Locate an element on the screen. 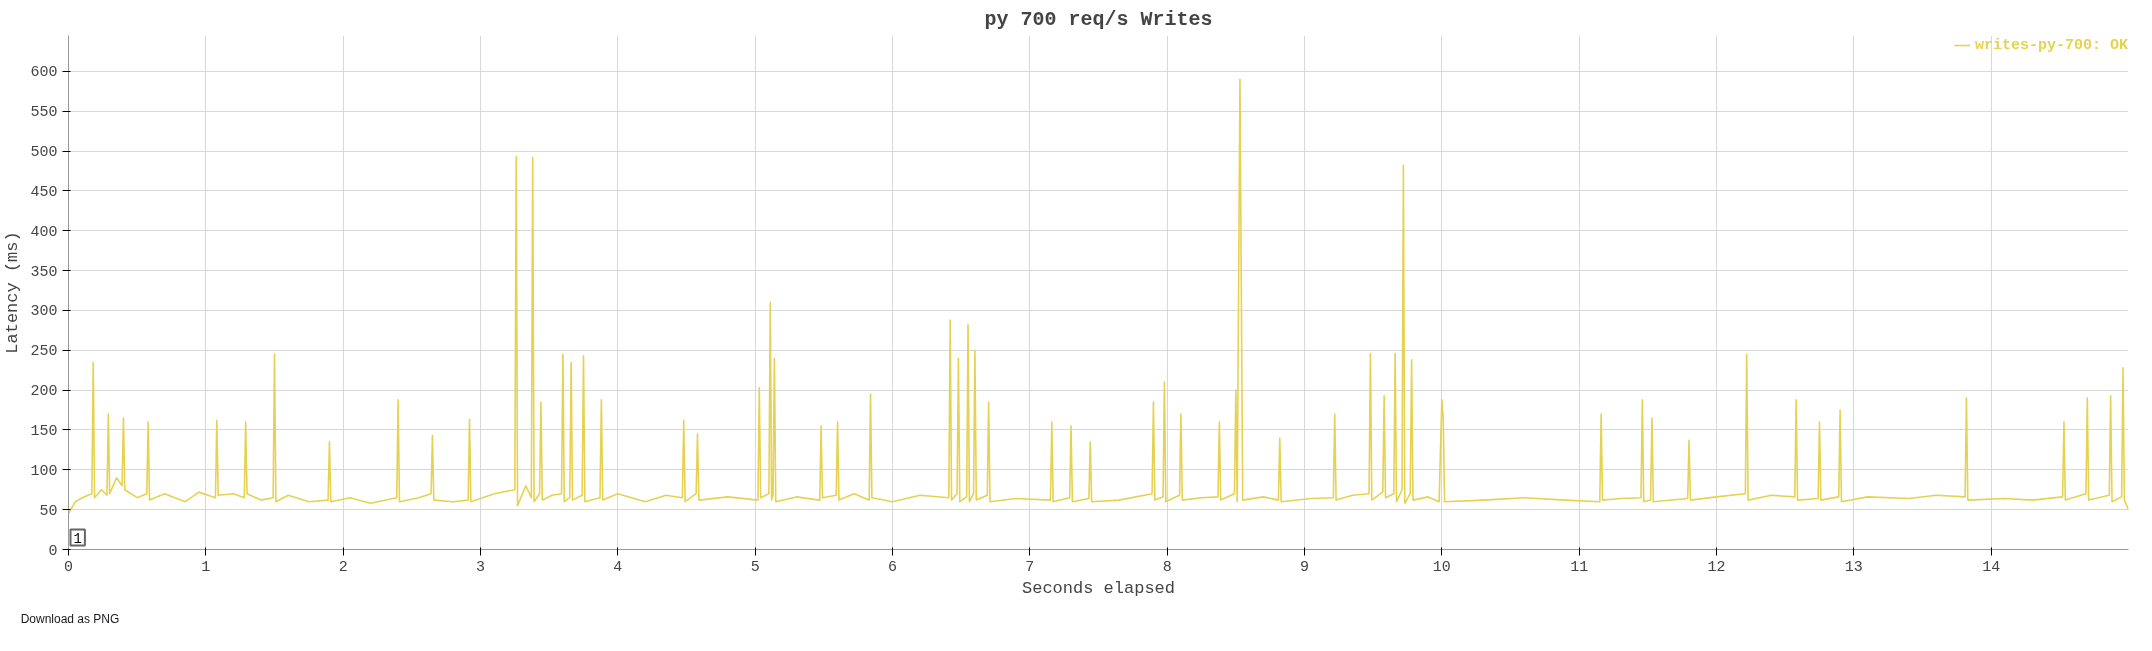 Image resolution: width=2152 pixels, height=651 pixels. x-tick-label: 13 is located at coordinates (1853, 567).